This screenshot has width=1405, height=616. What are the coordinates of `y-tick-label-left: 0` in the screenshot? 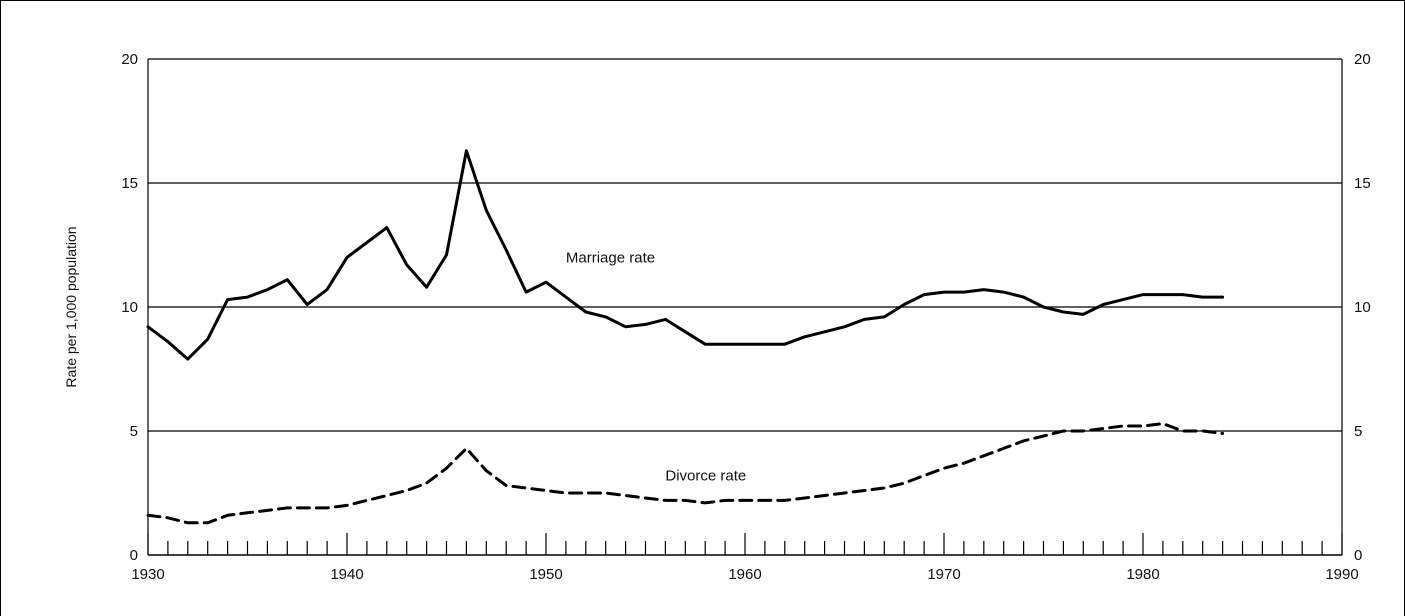 It's located at (134, 555).